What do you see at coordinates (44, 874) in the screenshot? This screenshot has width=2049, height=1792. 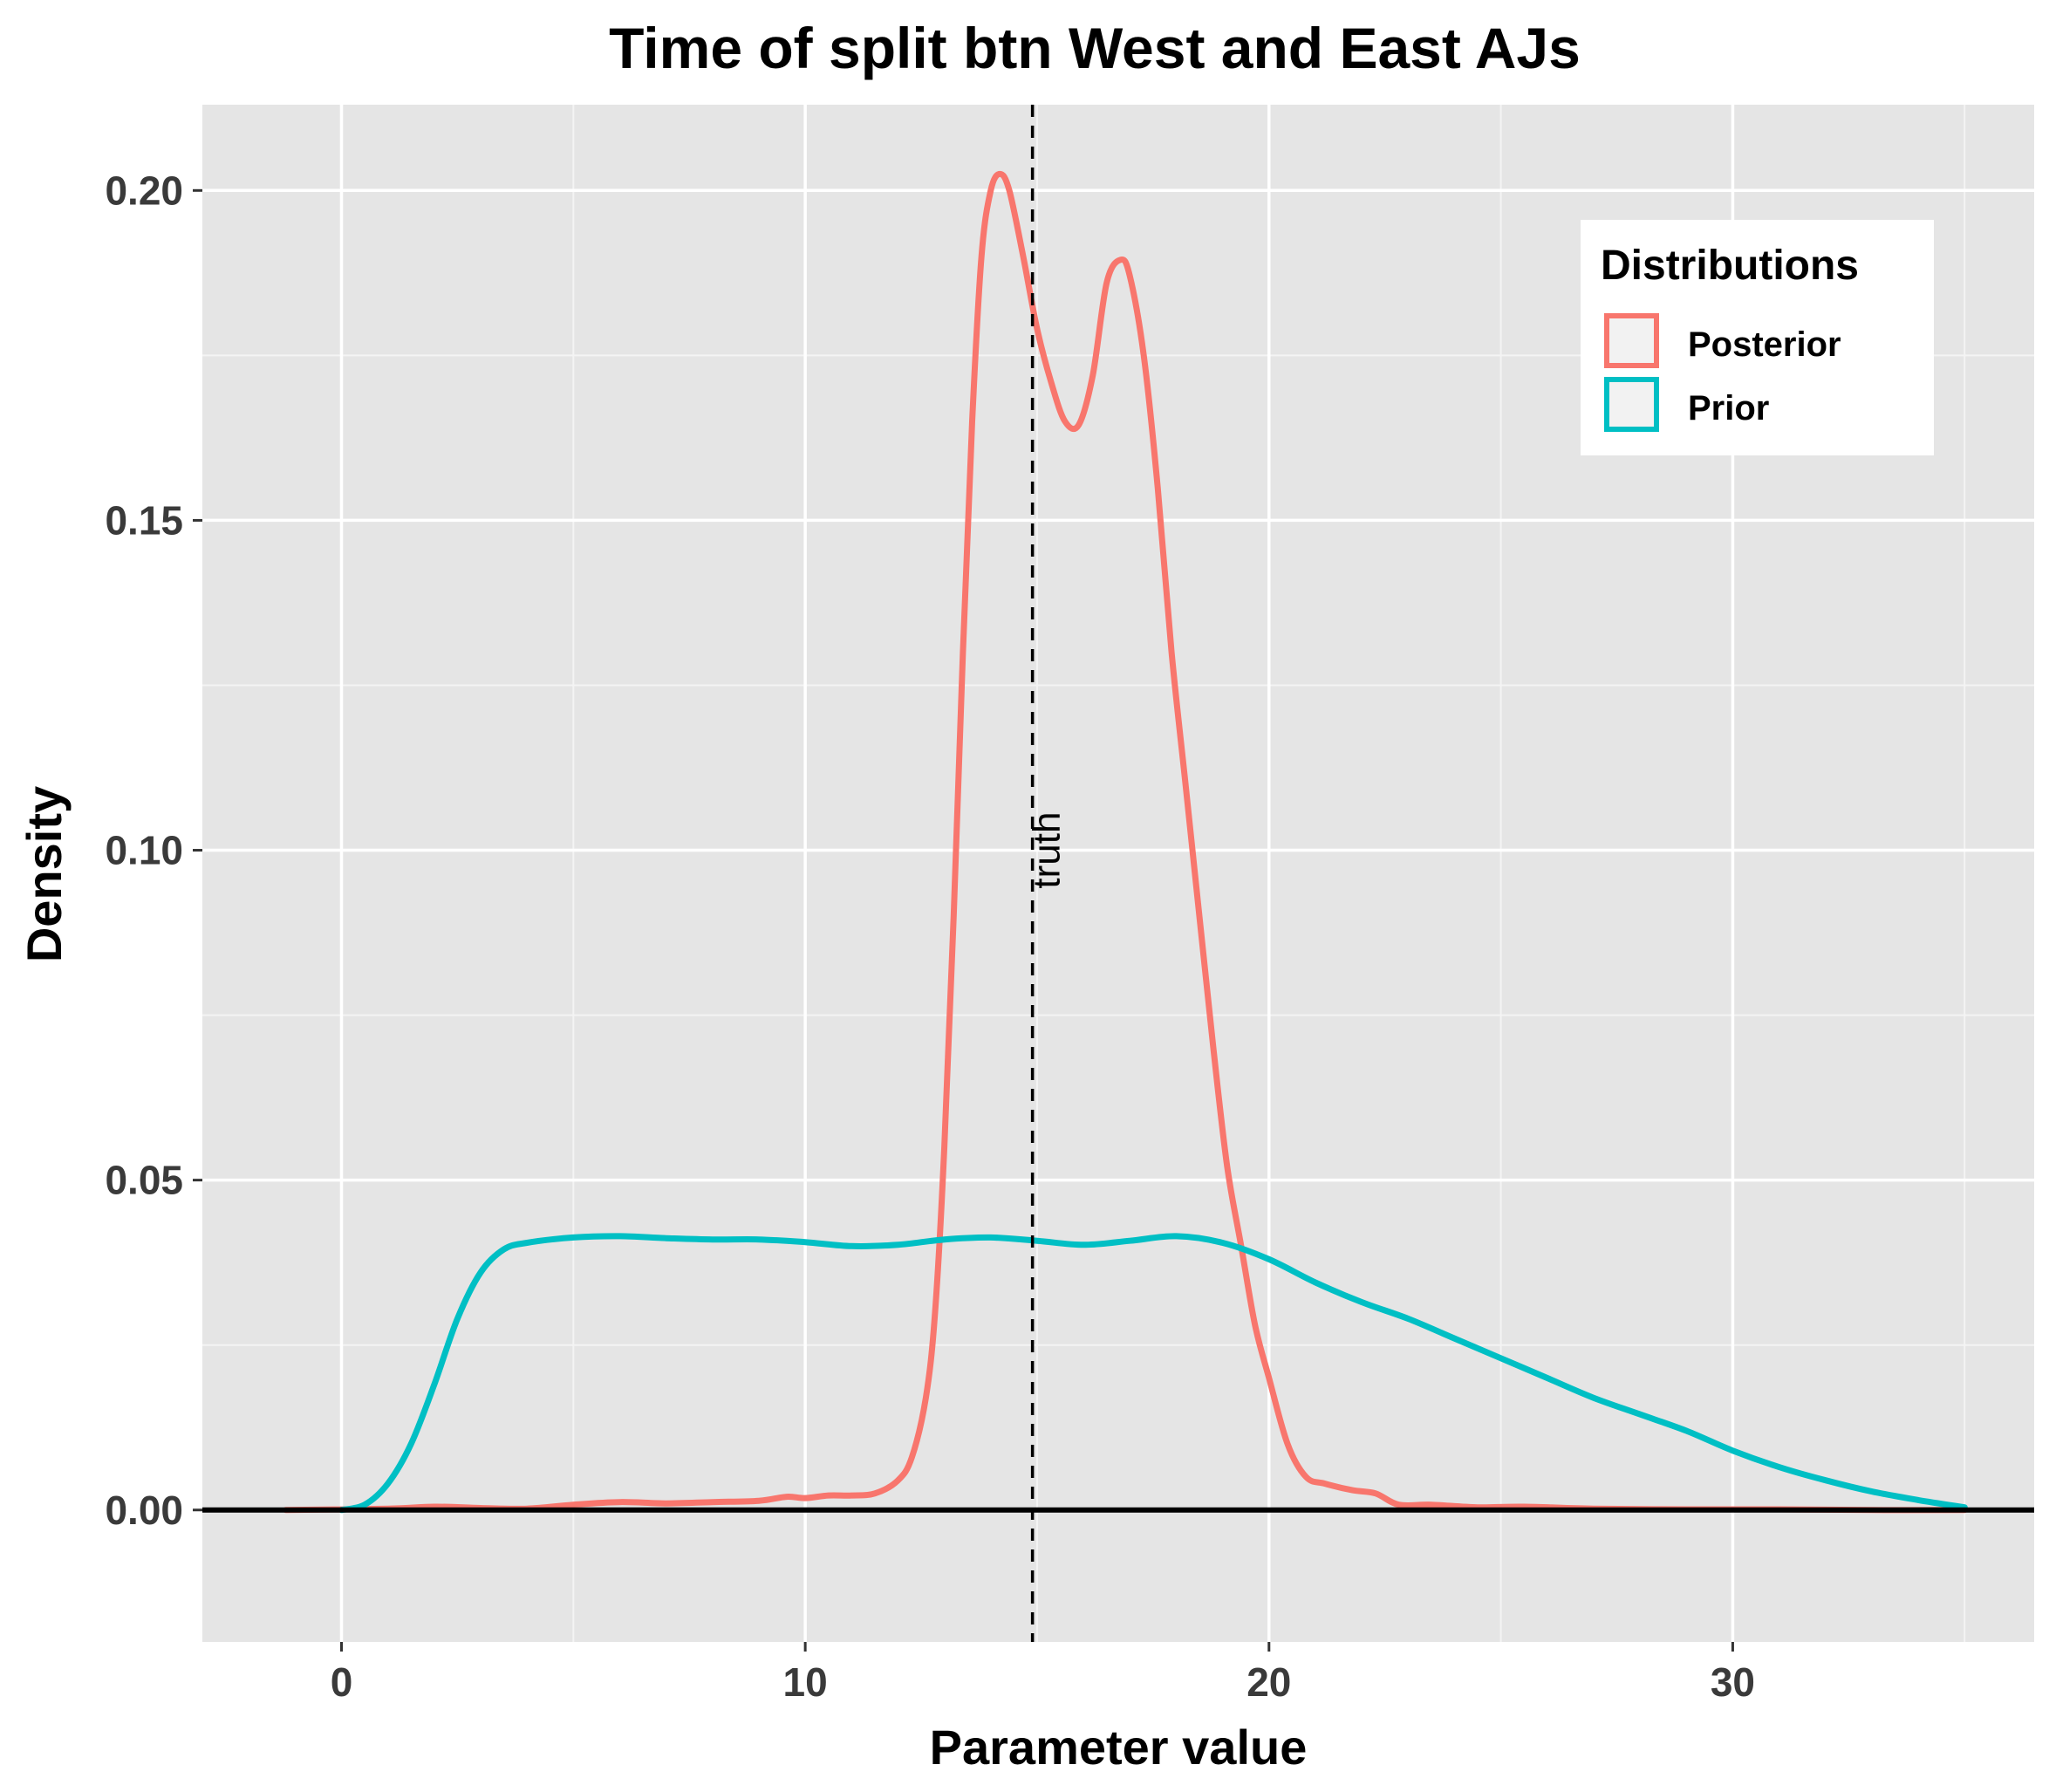 I see `y-axis-title: Density` at bounding box center [44, 874].